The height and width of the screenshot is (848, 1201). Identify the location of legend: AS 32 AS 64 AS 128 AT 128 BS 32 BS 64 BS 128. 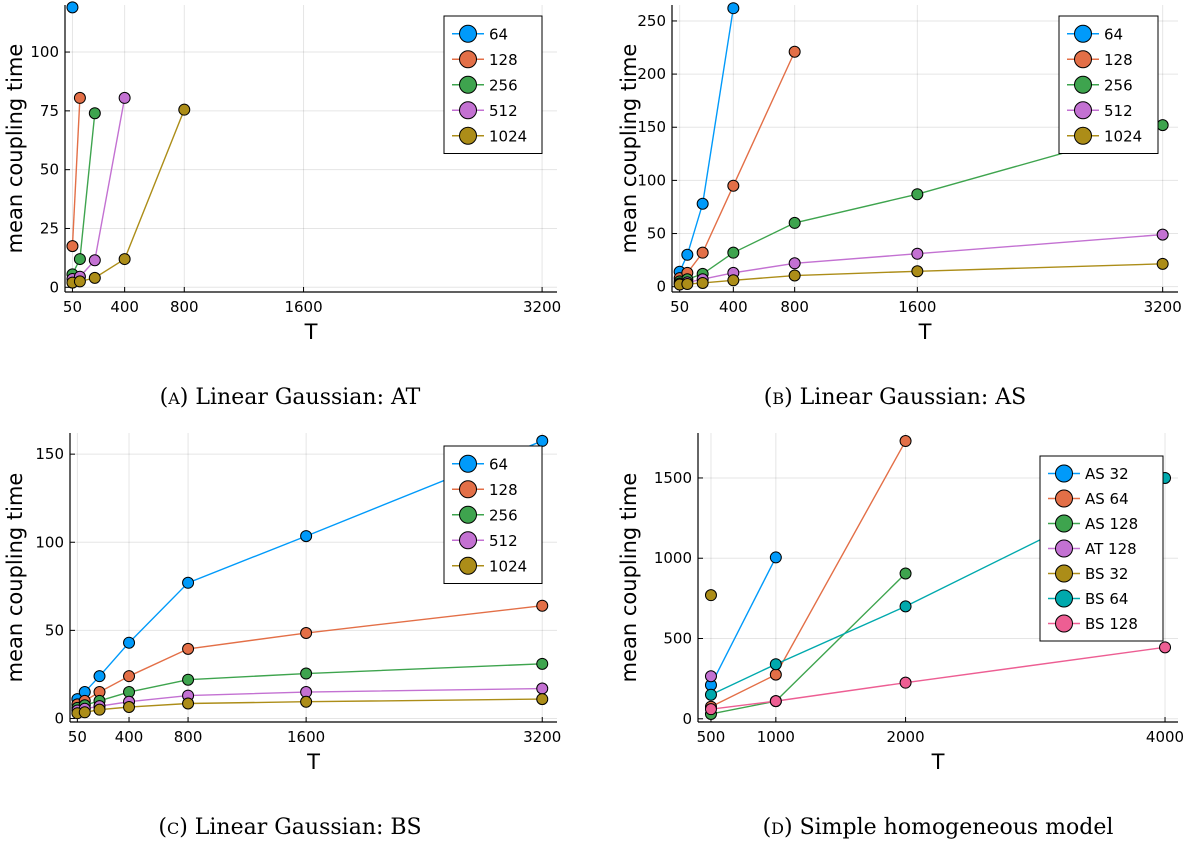
(1101, 548).